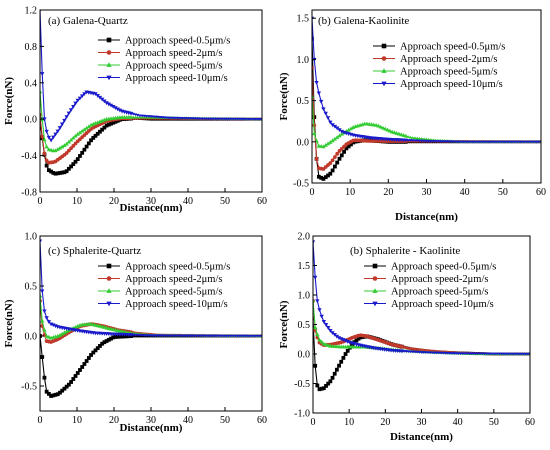 Image resolution: width=550 pixels, height=450 pixels. What do you see at coordinates (541, 192) in the screenshot?
I see `x-tick-label: 60` at bounding box center [541, 192].